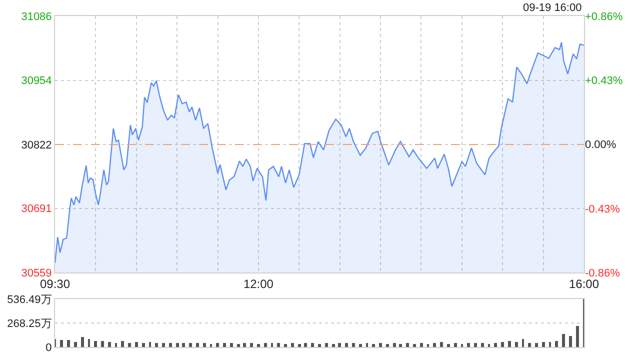  I want to click on y2-tick-label: +0.43%, so click(604, 80).